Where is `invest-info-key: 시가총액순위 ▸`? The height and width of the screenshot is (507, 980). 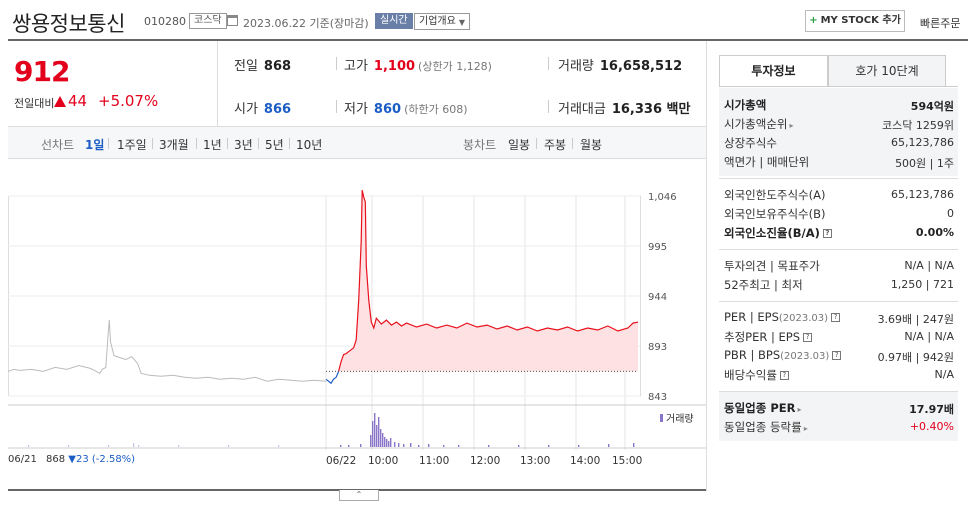
invest-info-key: 시가총액순위 ▸ is located at coordinates (759, 124).